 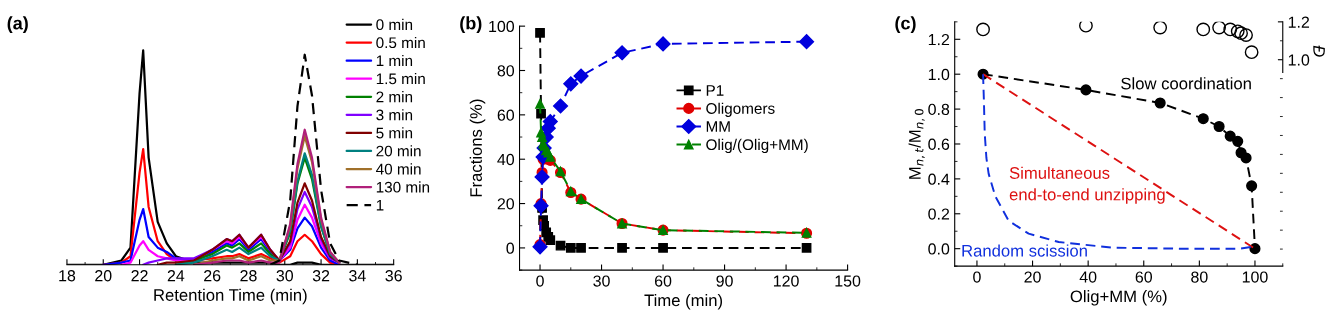 What do you see at coordinates (398, 169) in the screenshot?
I see `legend-label: 40 min` at bounding box center [398, 169].